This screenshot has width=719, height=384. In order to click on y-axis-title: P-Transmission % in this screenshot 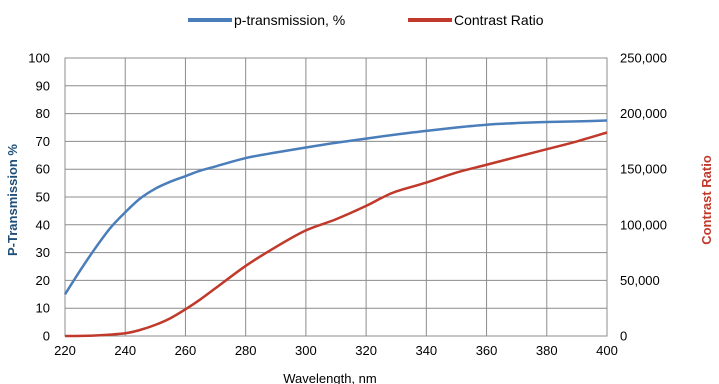, I will do `click(12, 200)`.